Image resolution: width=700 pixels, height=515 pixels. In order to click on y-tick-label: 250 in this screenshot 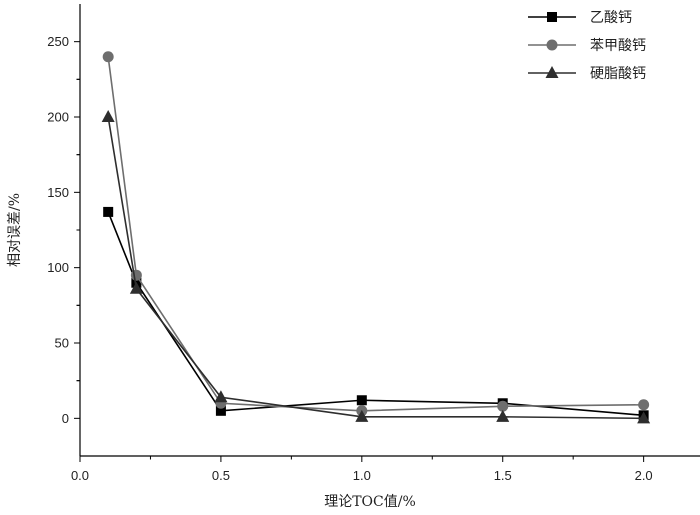, I will do `click(58, 41)`.